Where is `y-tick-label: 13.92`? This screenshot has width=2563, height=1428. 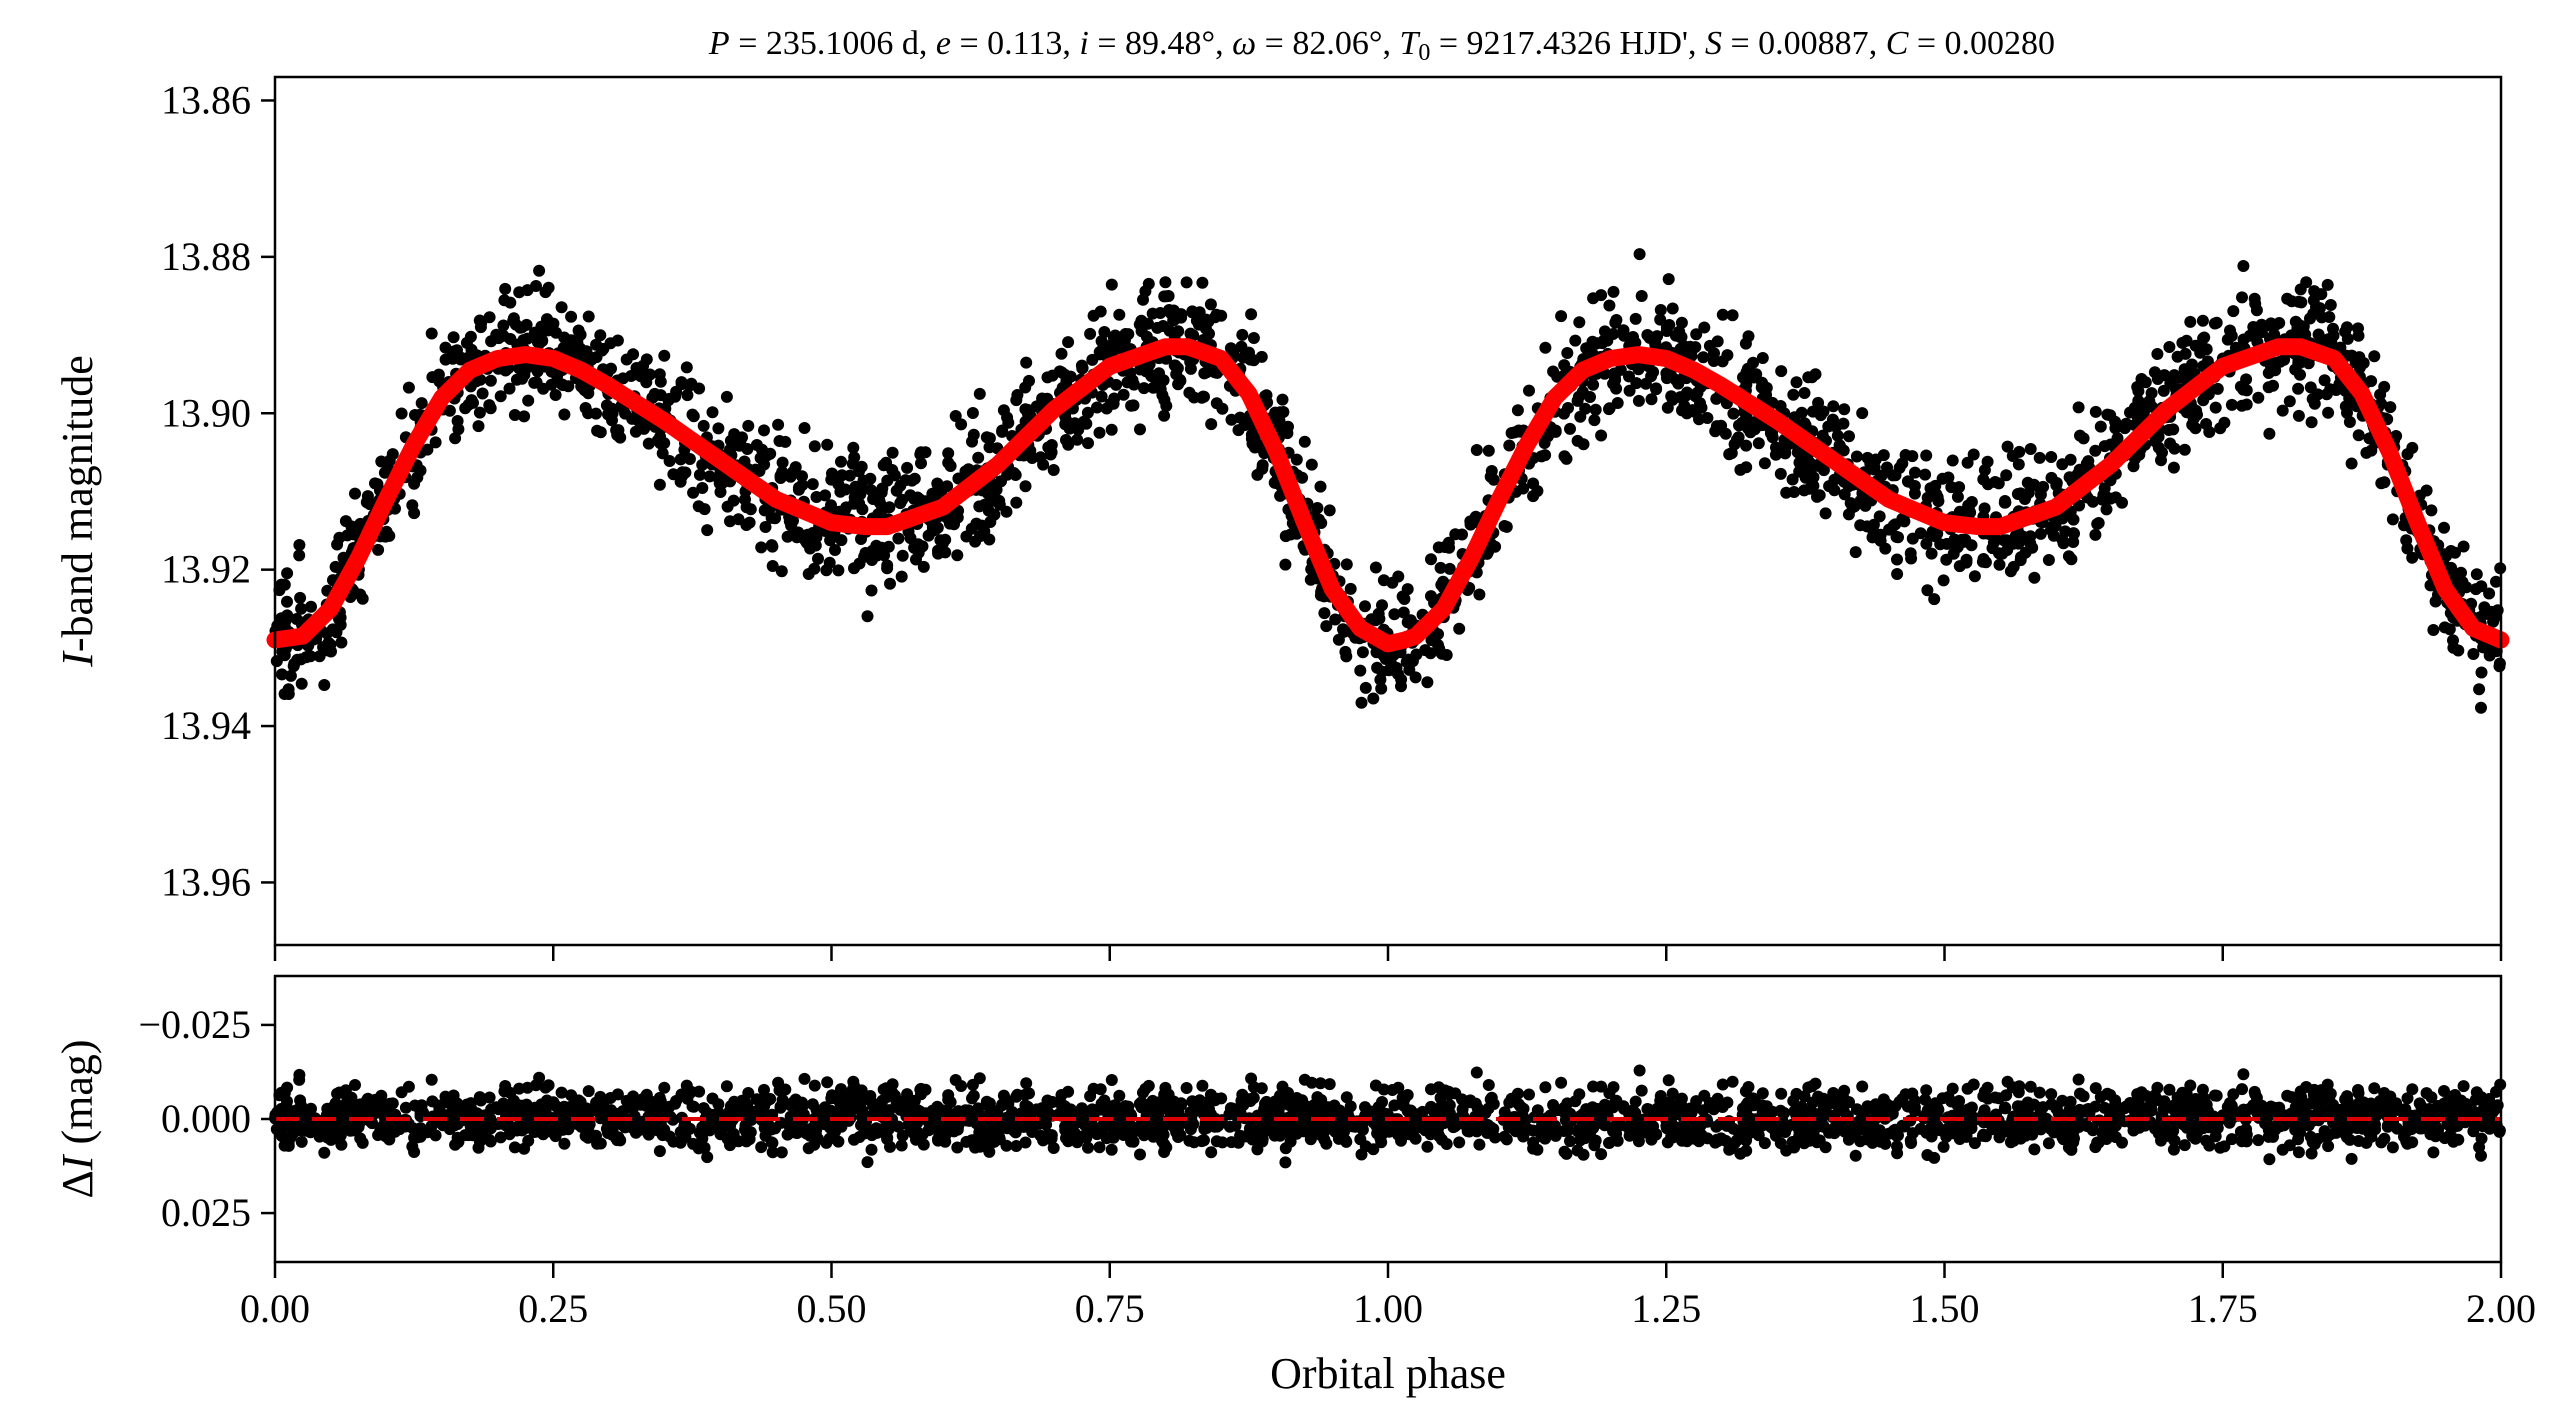
y-tick-label: 13.92 is located at coordinates (206, 569).